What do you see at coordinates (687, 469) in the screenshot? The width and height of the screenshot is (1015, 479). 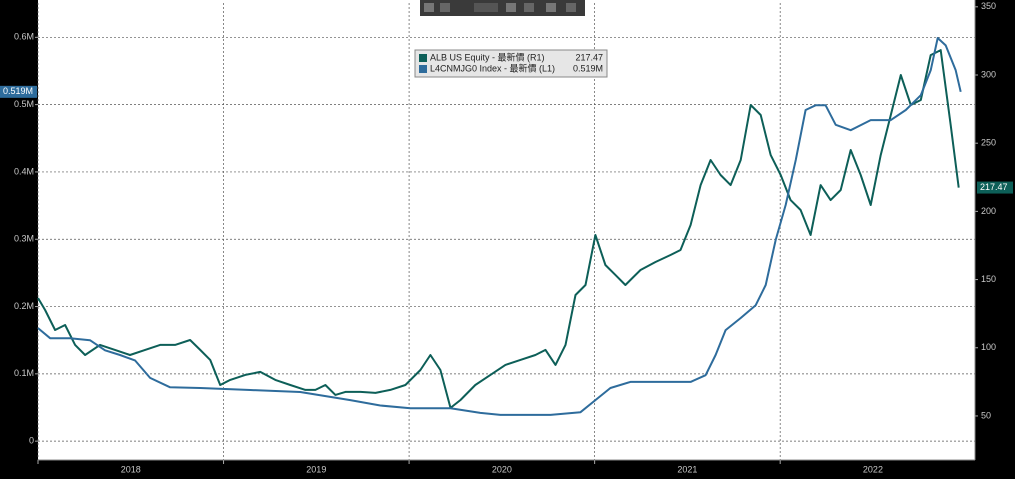 I see `x-tick-label: 2021` at bounding box center [687, 469].